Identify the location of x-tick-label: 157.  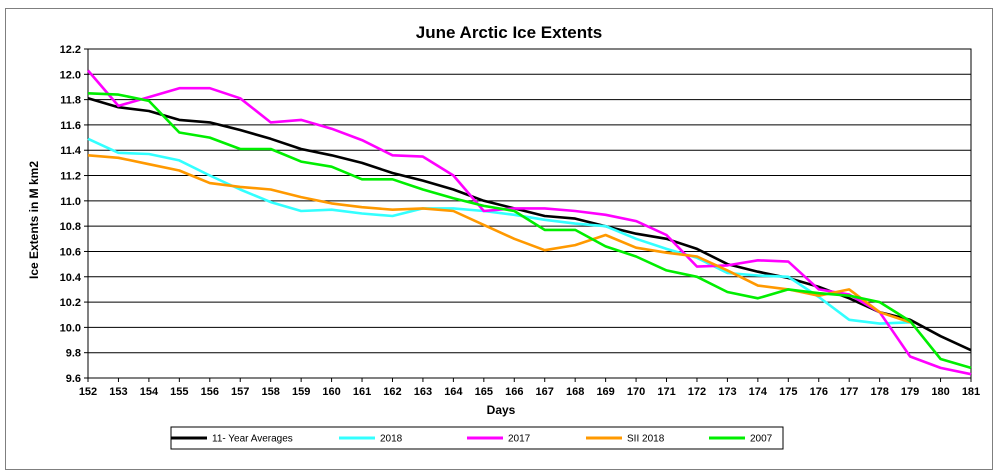
(240, 392).